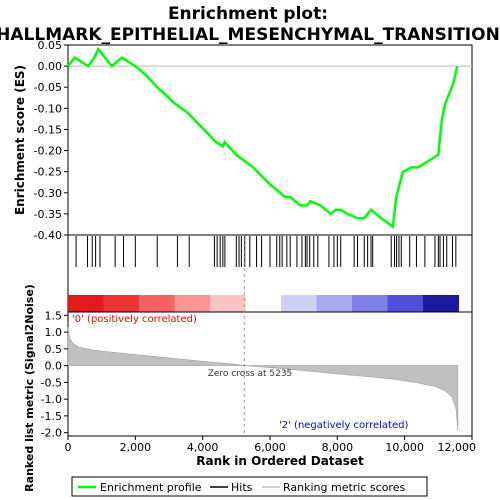 This screenshot has width=500, height=500. Describe the element at coordinates (248, 14) in the screenshot. I see `chart-title: Enrichment plot:` at that location.